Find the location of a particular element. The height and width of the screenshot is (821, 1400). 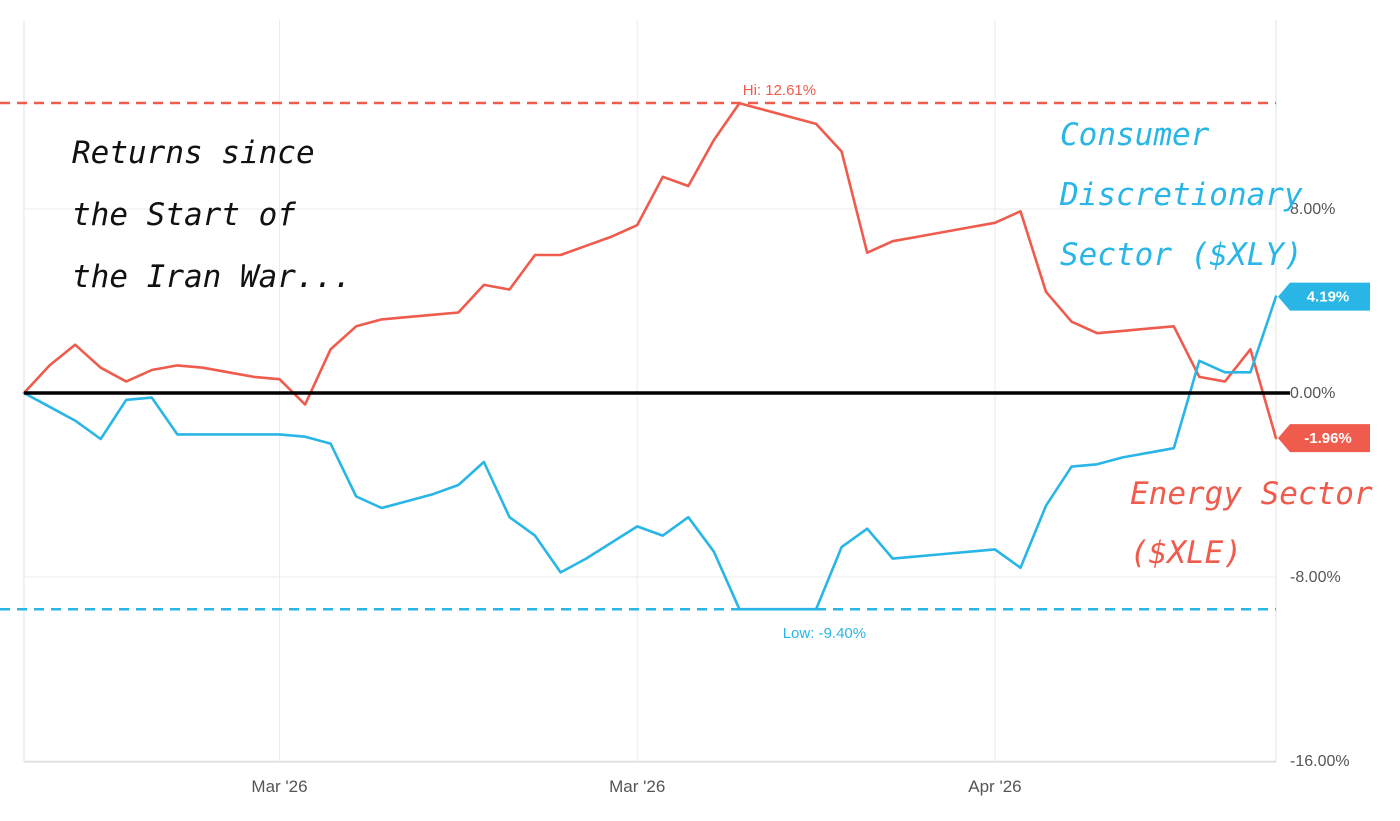

badge-xle: -1.96% is located at coordinates (1324, 438).